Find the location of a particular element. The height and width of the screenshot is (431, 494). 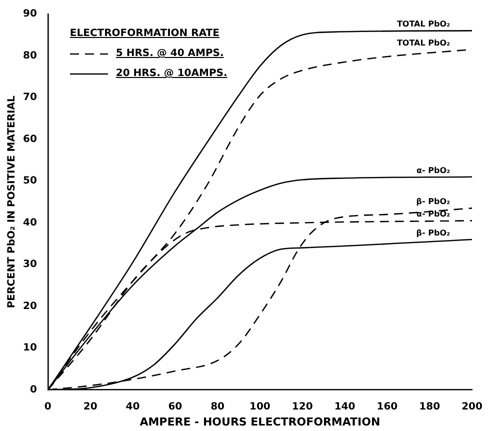

x-tick-label: 200 is located at coordinates (472, 406).